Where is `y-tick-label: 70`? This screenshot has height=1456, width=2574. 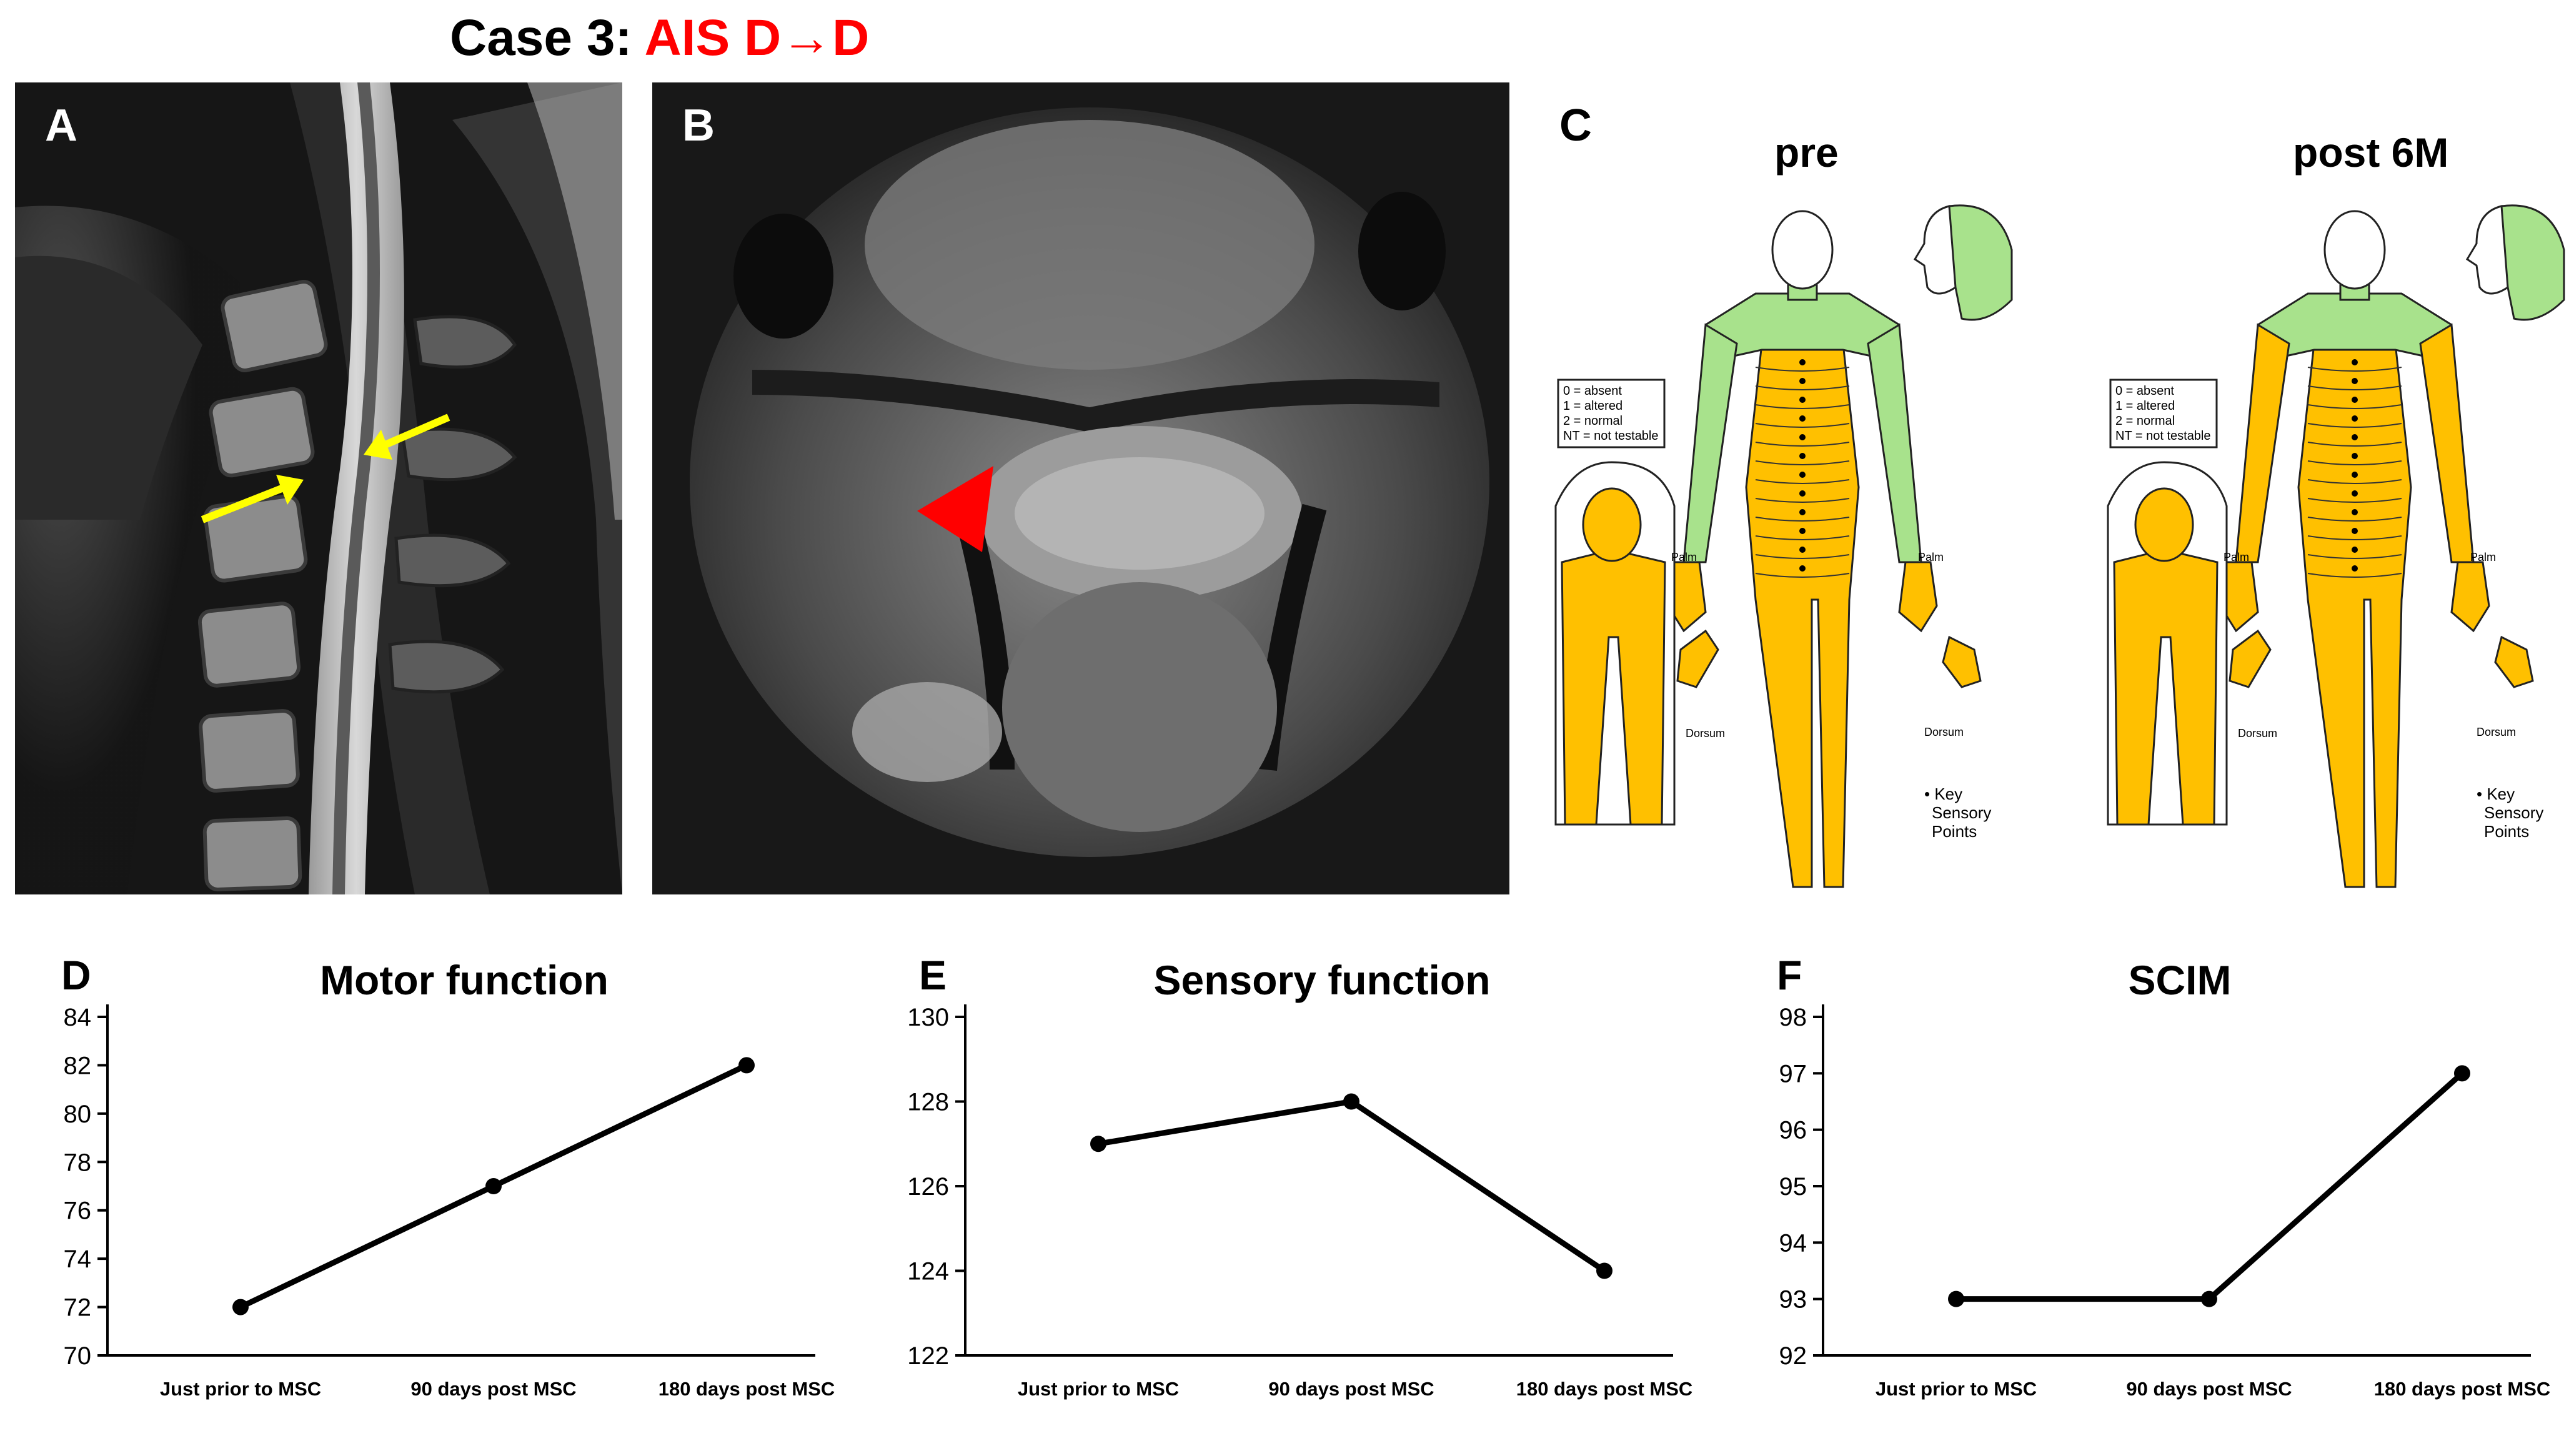
y-tick-label: 70 is located at coordinates (78, 1356).